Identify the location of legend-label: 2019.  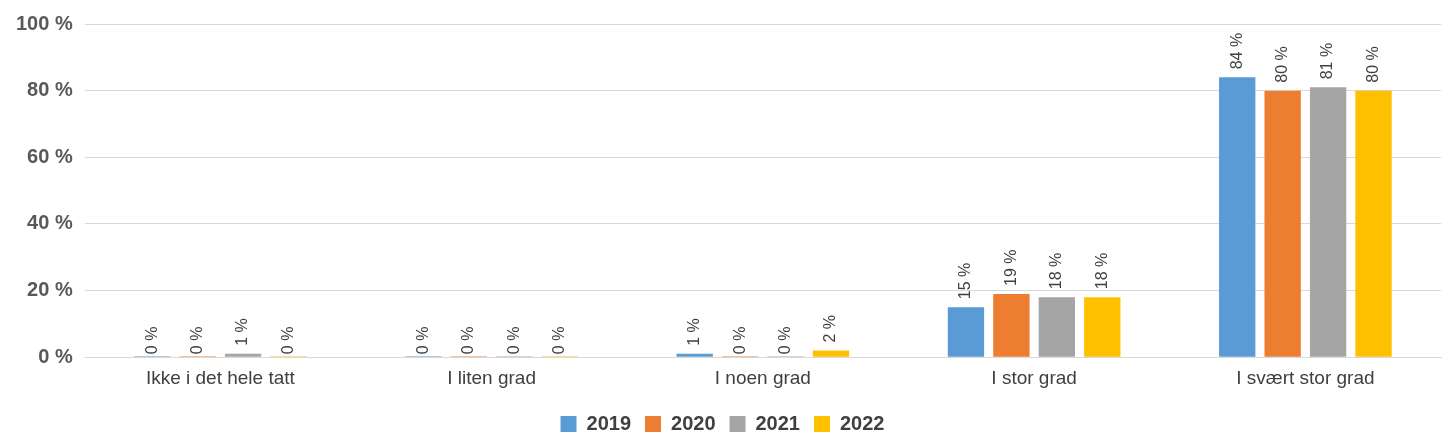
(609, 422).